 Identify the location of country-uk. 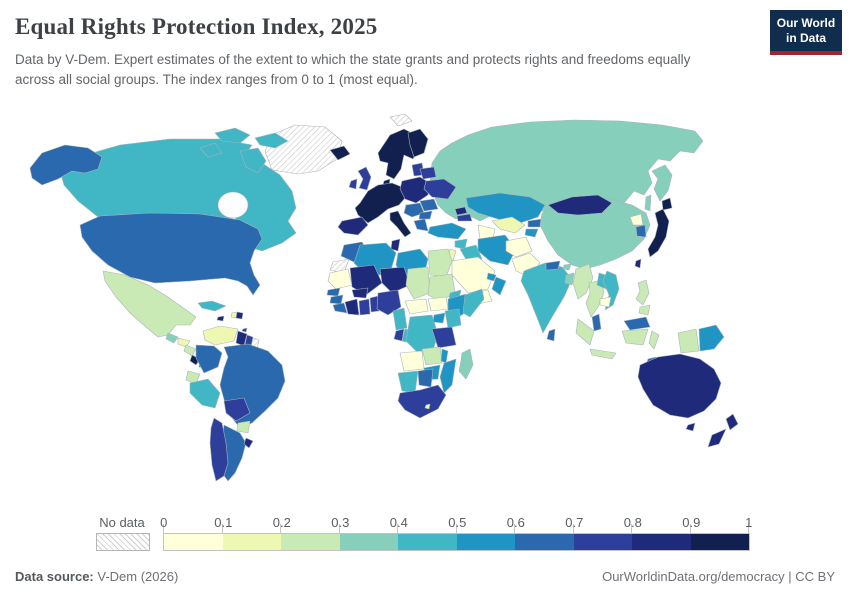
(364, 178).